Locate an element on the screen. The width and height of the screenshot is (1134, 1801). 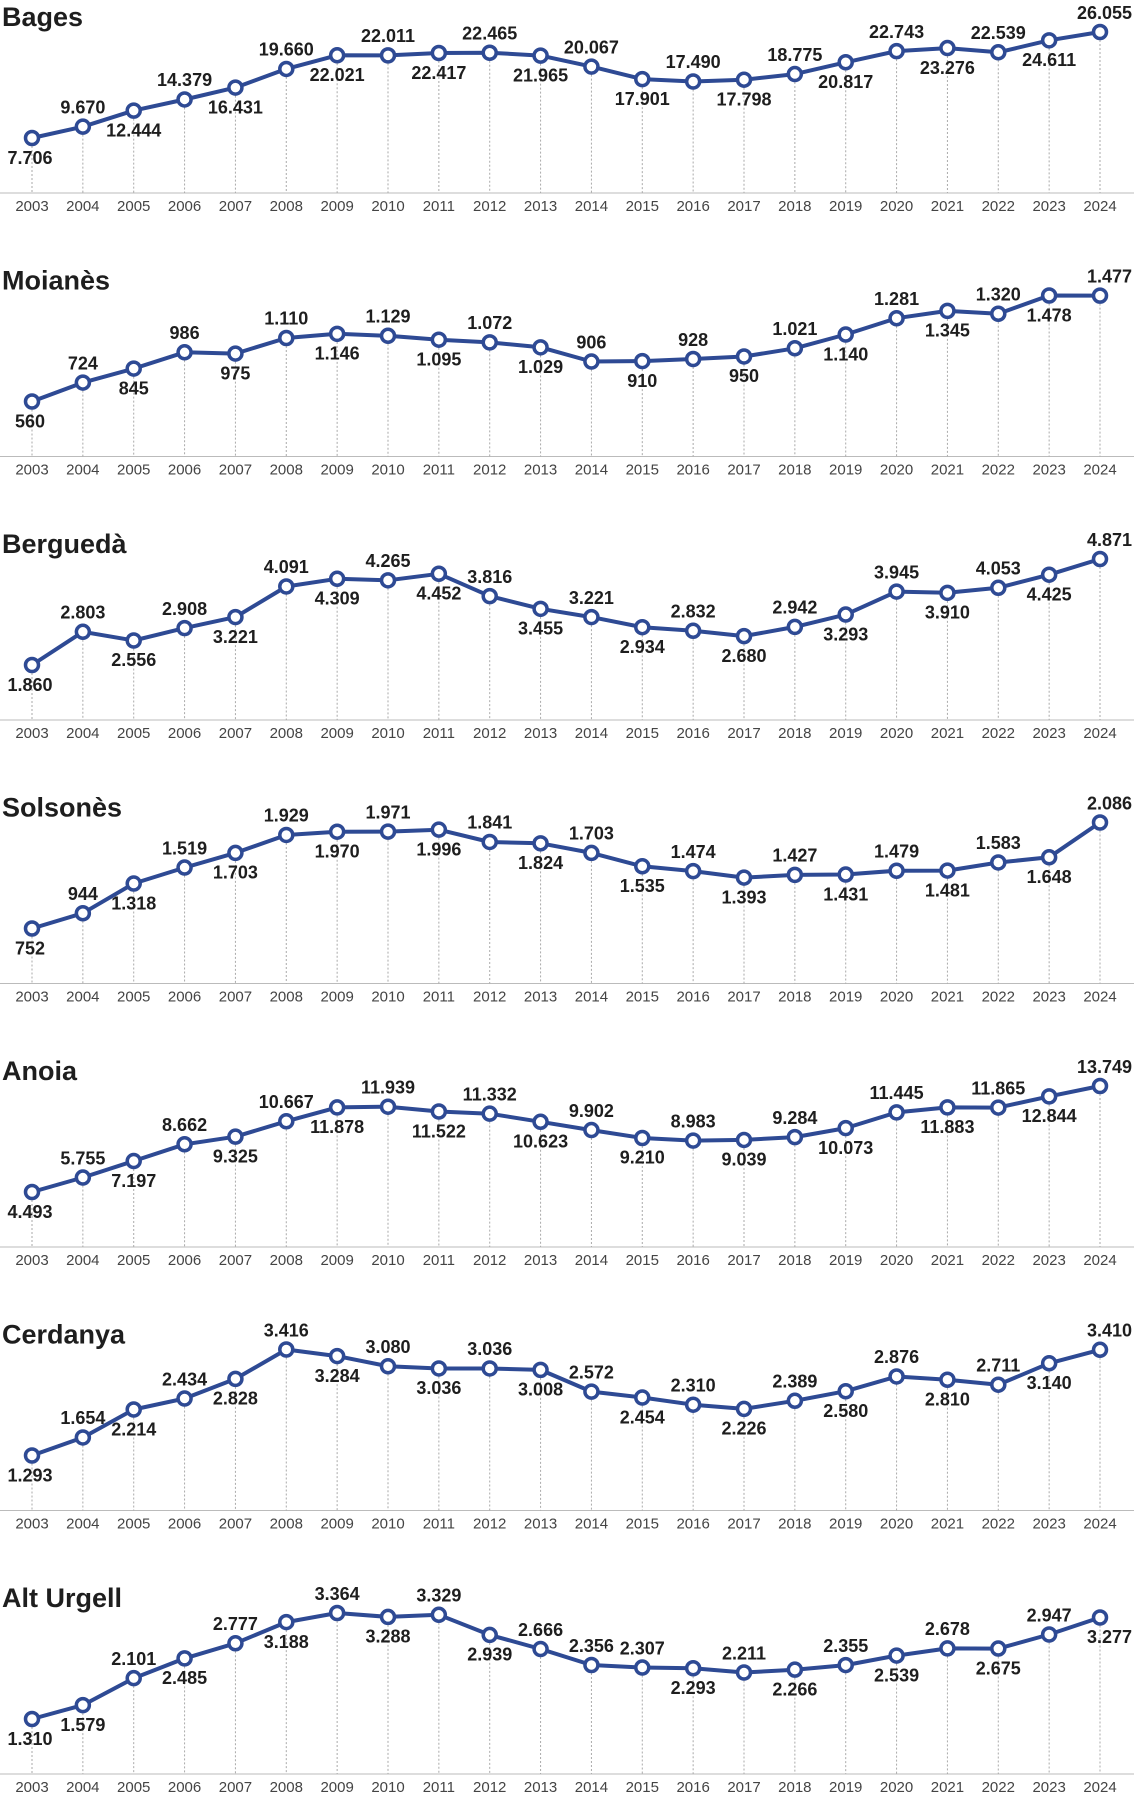
year-label: 2022 is located at coordinates (998, 1787).